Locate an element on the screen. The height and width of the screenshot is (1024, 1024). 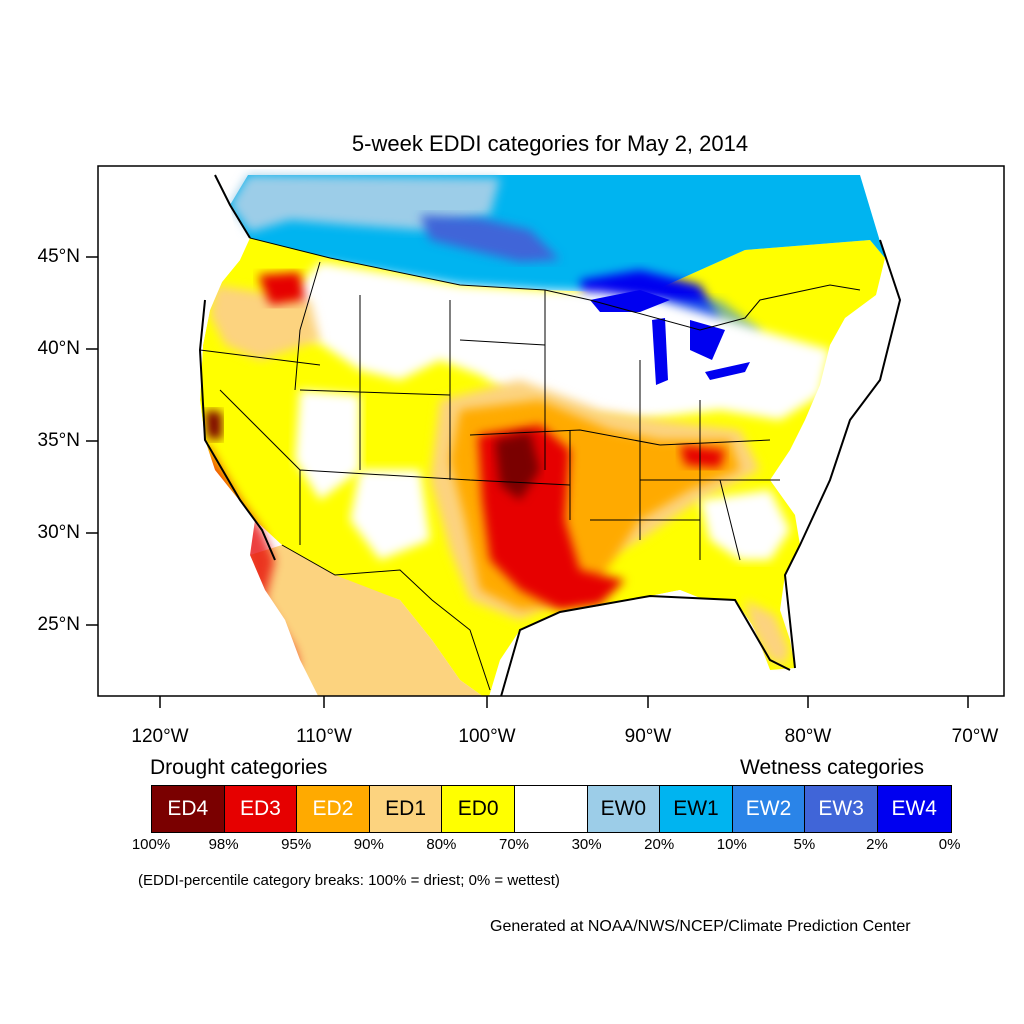
legend-break-label: 70% is located at coordinates (514, 844).